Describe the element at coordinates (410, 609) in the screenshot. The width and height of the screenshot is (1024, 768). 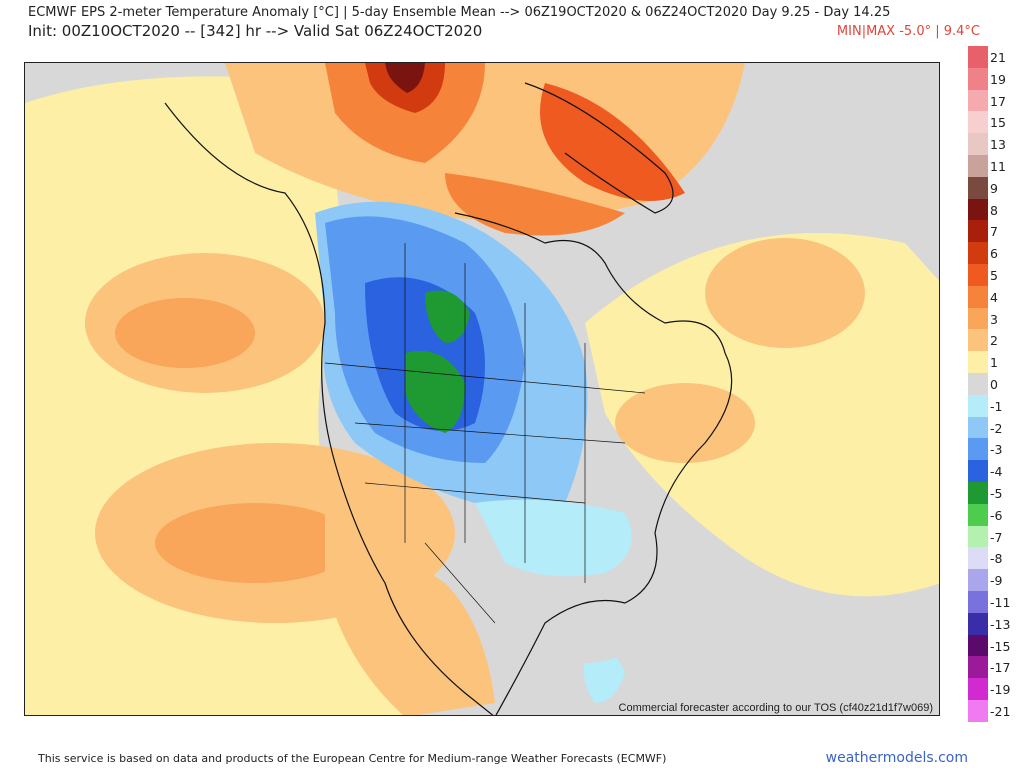
I see `mexico-warm-area` at that location.